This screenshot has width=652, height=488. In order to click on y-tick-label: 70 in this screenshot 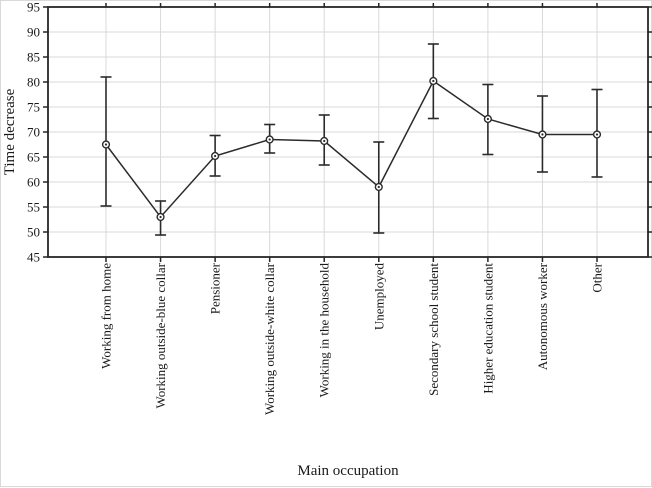, I will do `click(33, 132)`.